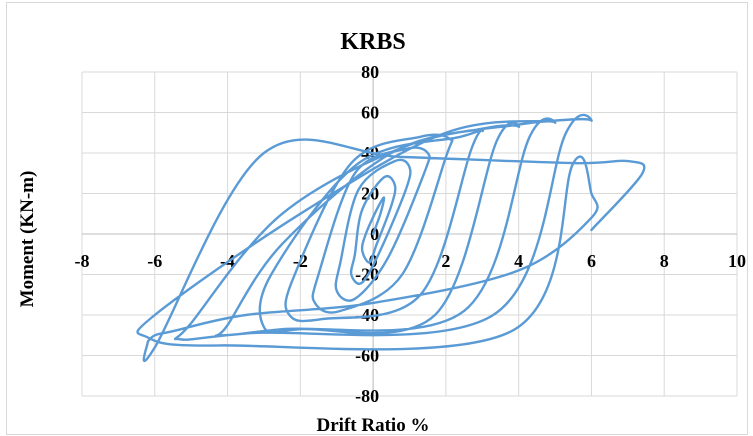  I want to click on chart-title: KRBS, so click(372, 42).